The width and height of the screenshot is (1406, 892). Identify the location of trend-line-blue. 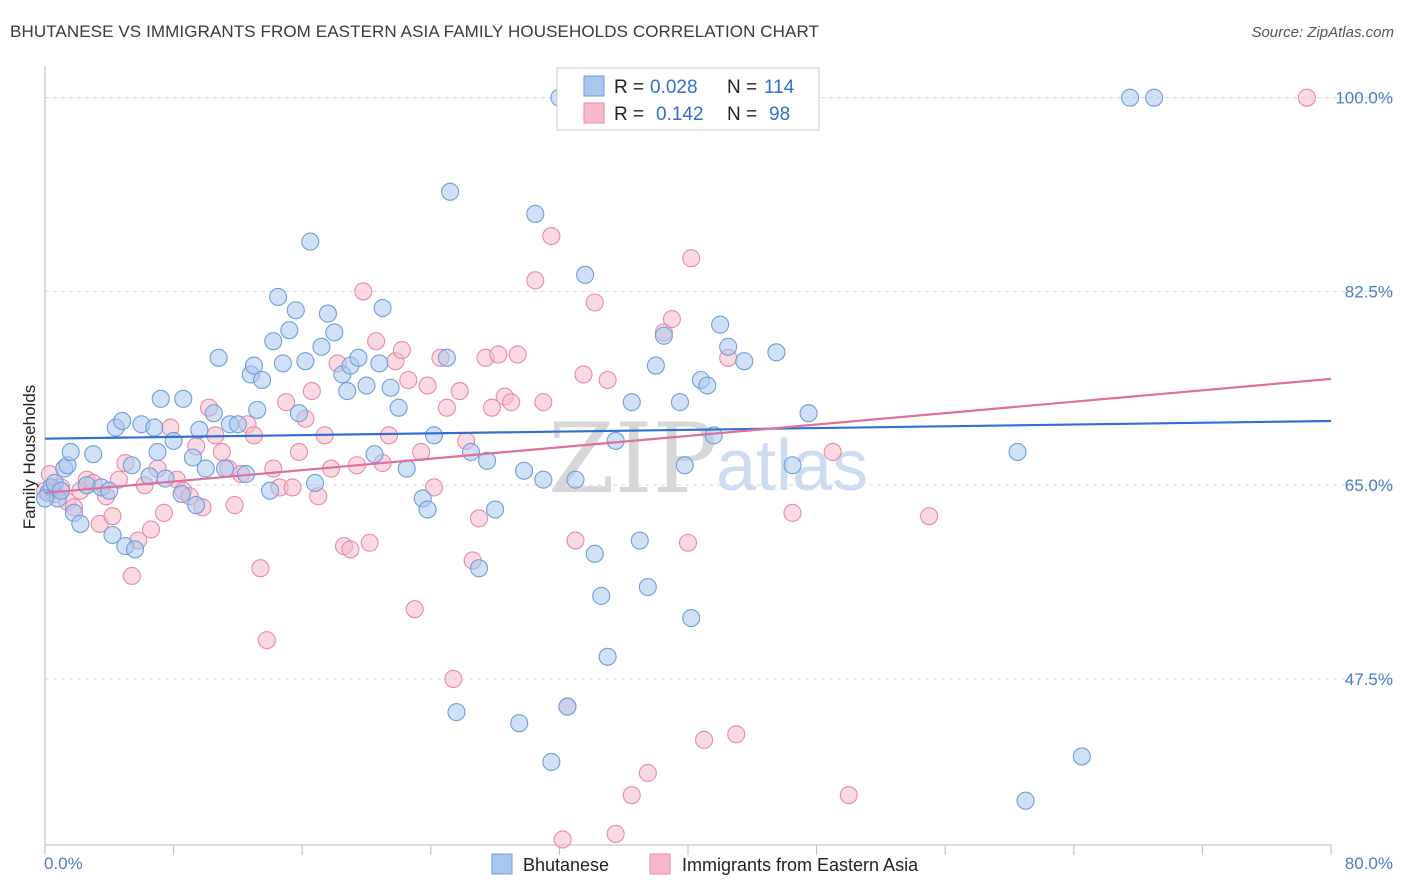
(688, 429).